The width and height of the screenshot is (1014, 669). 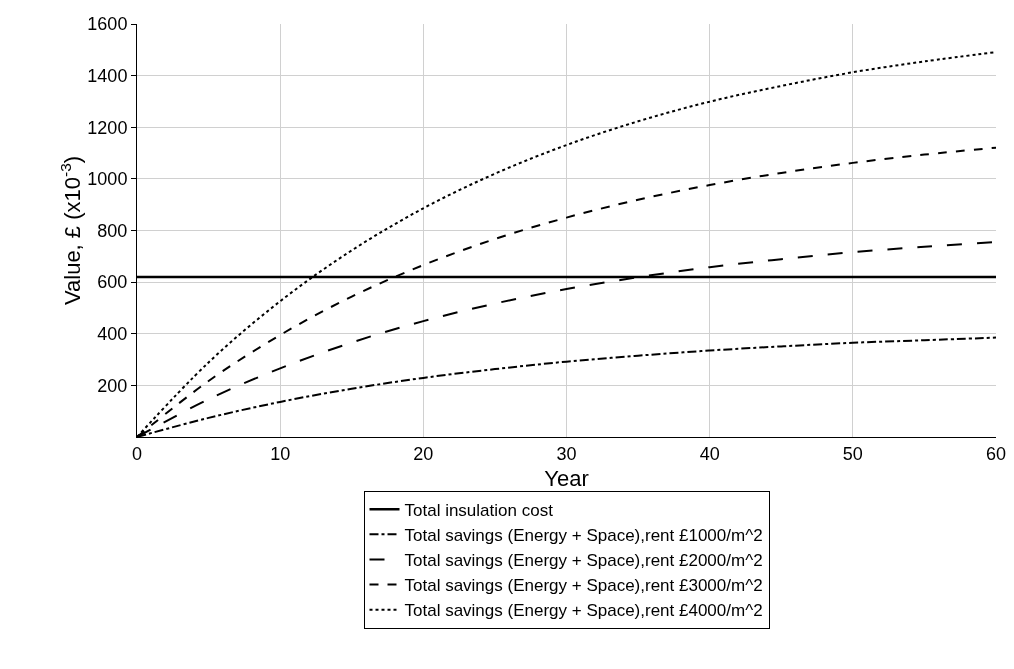 What do you see at coordinates (996, 453) in the screenshot?
I see `x-tick-label: 60` at bounding box center [996, 453].